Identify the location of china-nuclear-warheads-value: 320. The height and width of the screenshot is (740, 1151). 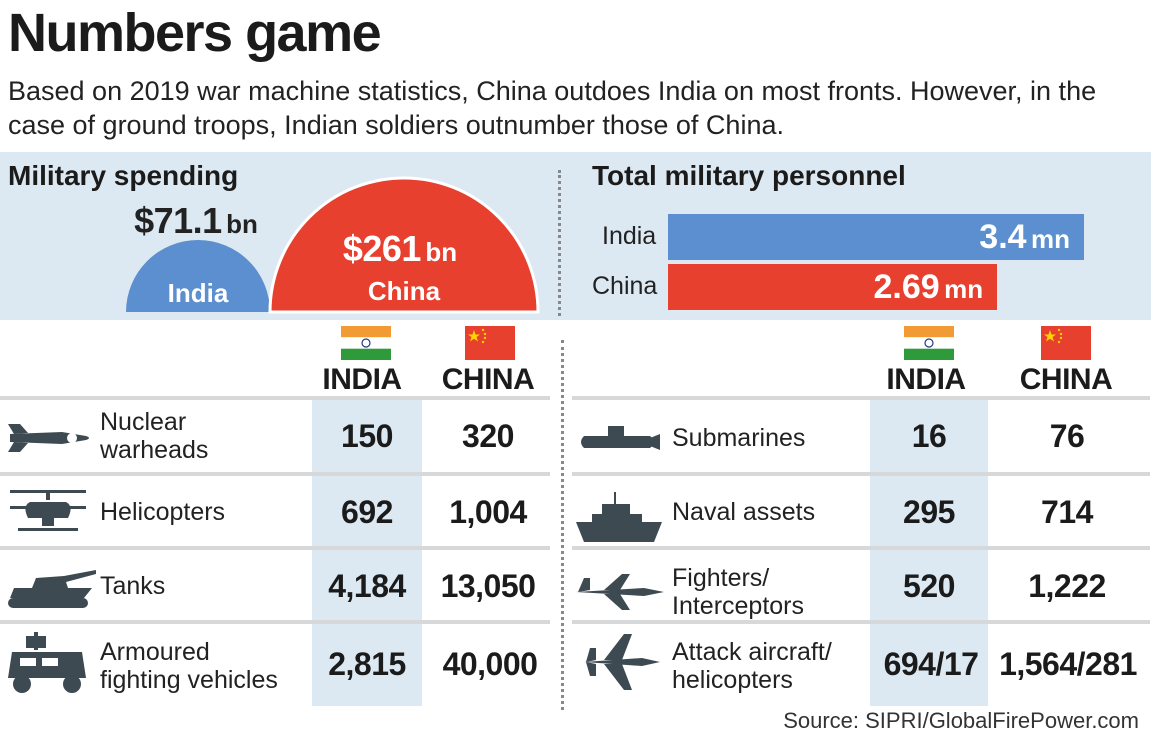
(488, 436).